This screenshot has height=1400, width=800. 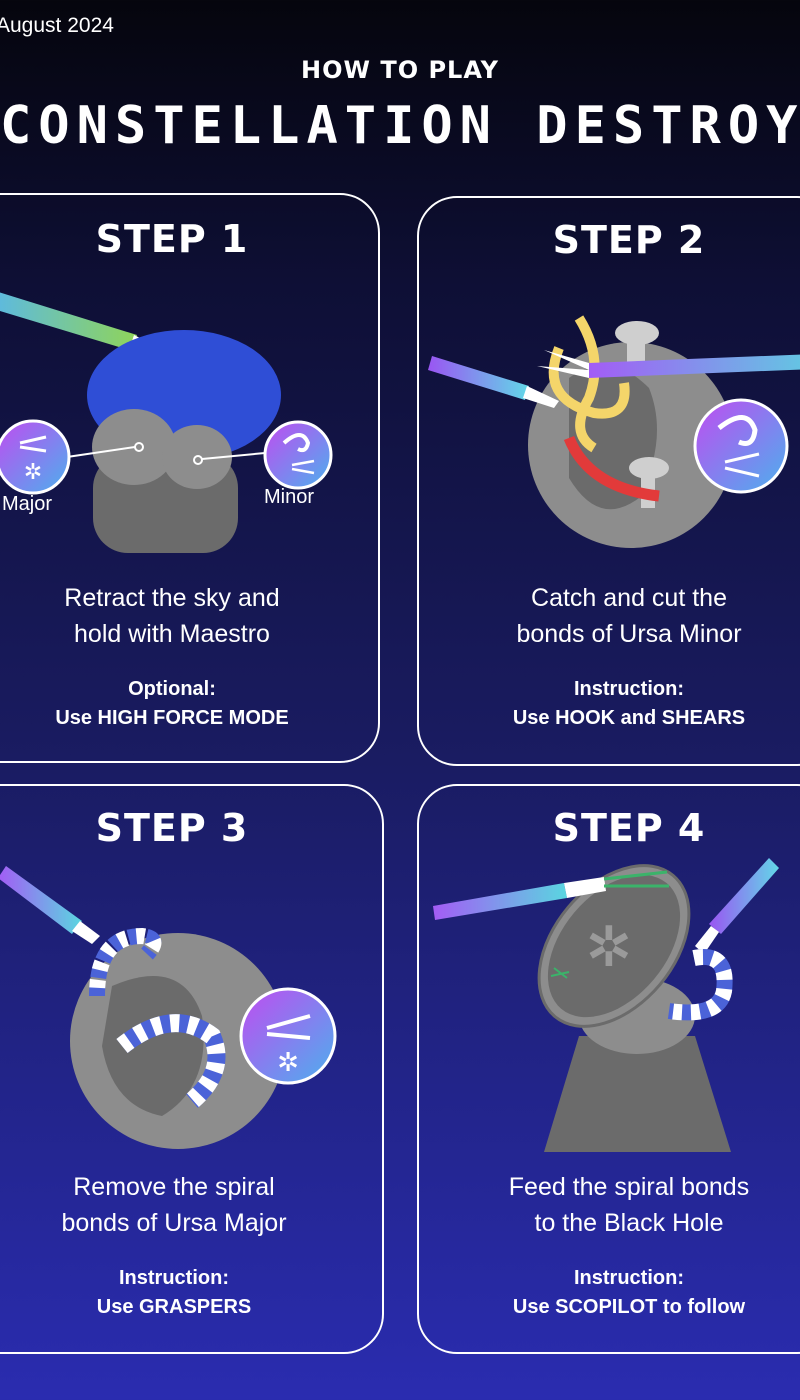 What do you see at coordinates (174, 1278) in the screenshot?
I see `step-3-inst-line-1: Instruction:` at bounding box center [174, 1278].